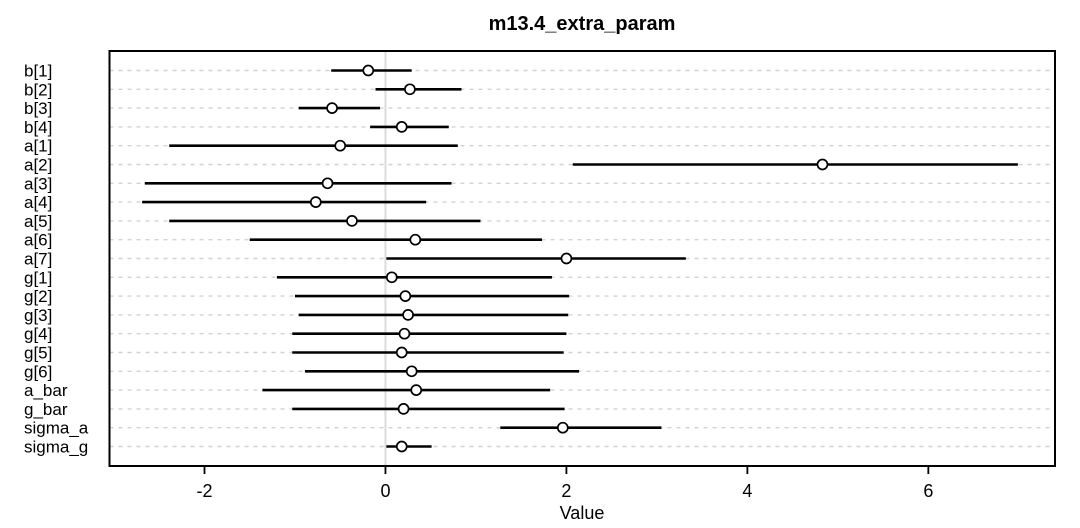 The height and width of the screenshot is (528, 1080). I want to click on param-label: g[6], so click(38, 371).